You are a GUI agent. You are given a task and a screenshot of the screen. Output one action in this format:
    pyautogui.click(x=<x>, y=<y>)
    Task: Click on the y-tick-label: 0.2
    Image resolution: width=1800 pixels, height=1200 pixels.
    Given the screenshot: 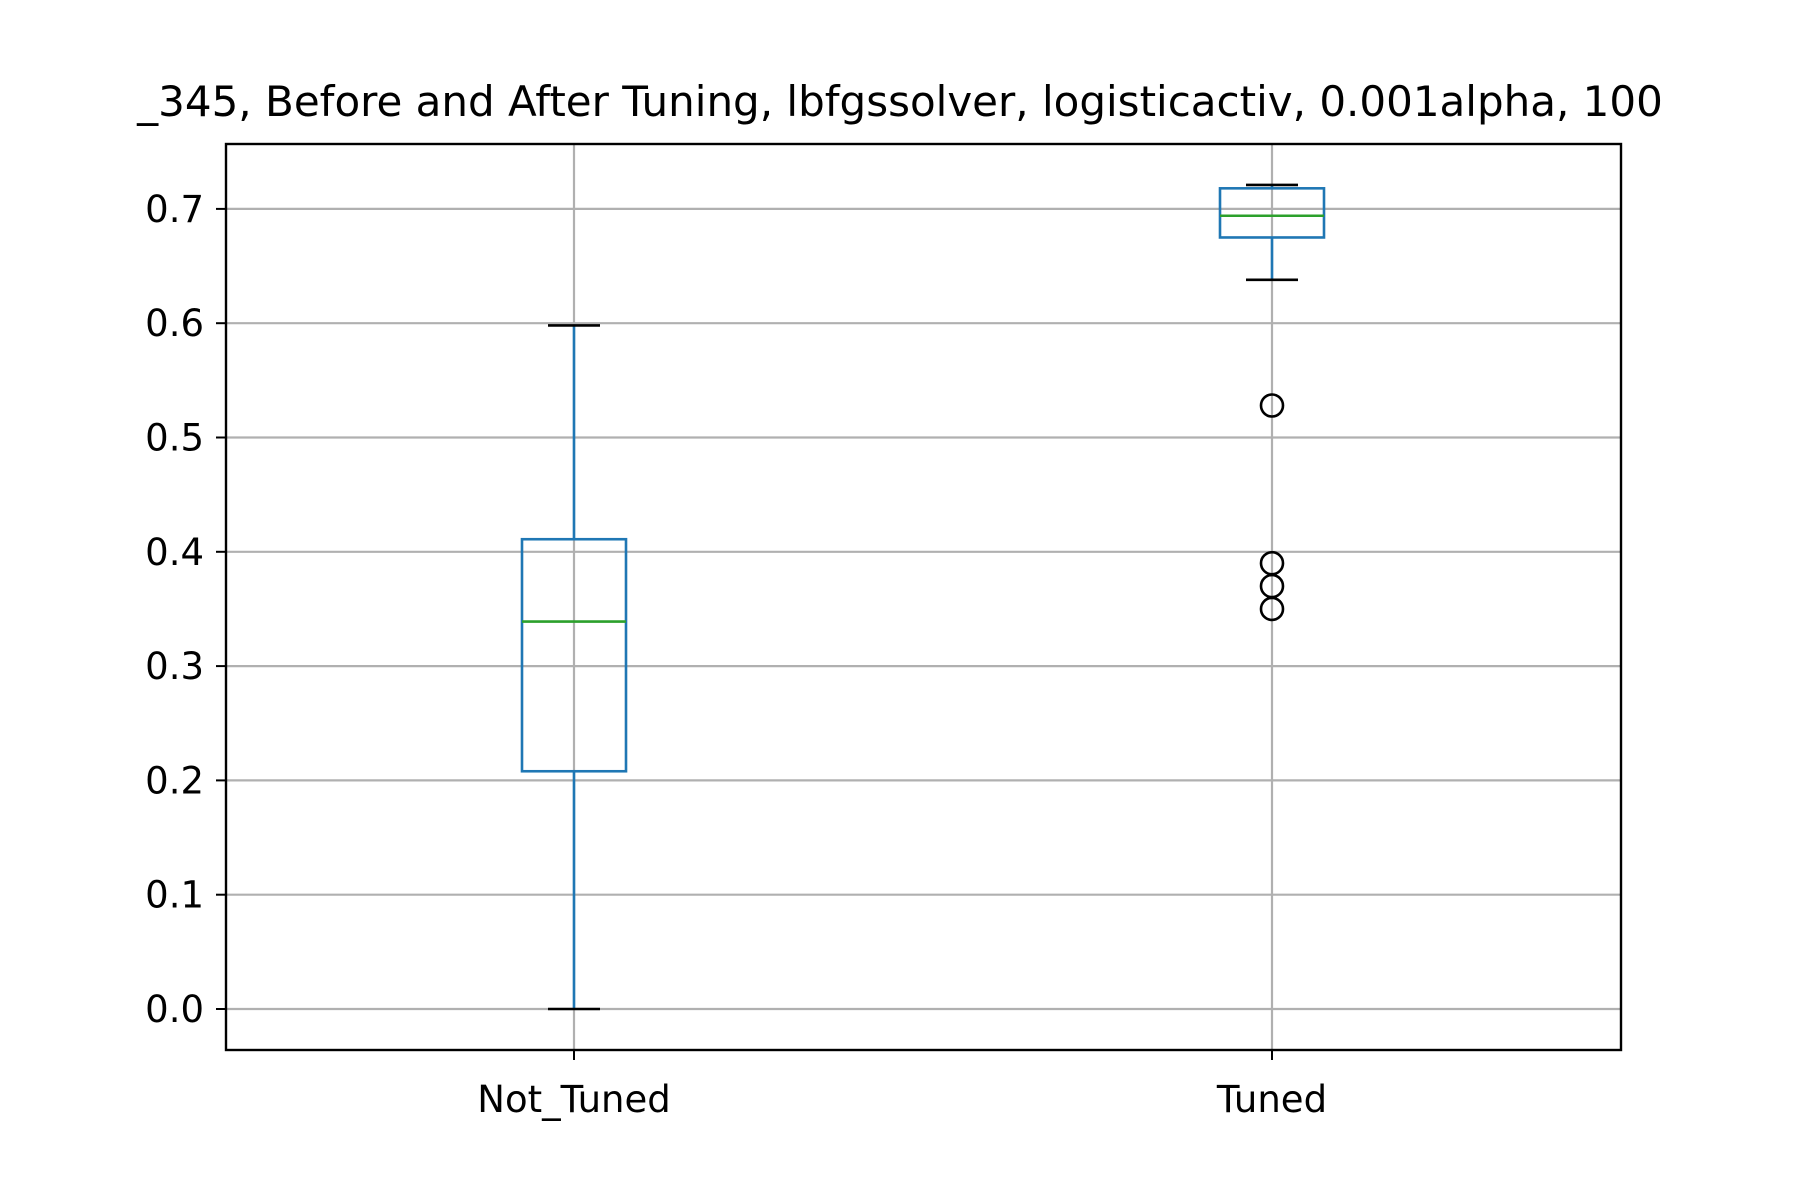 What is the action you would take?
    pyautogui.click(x=174, y=780)
    